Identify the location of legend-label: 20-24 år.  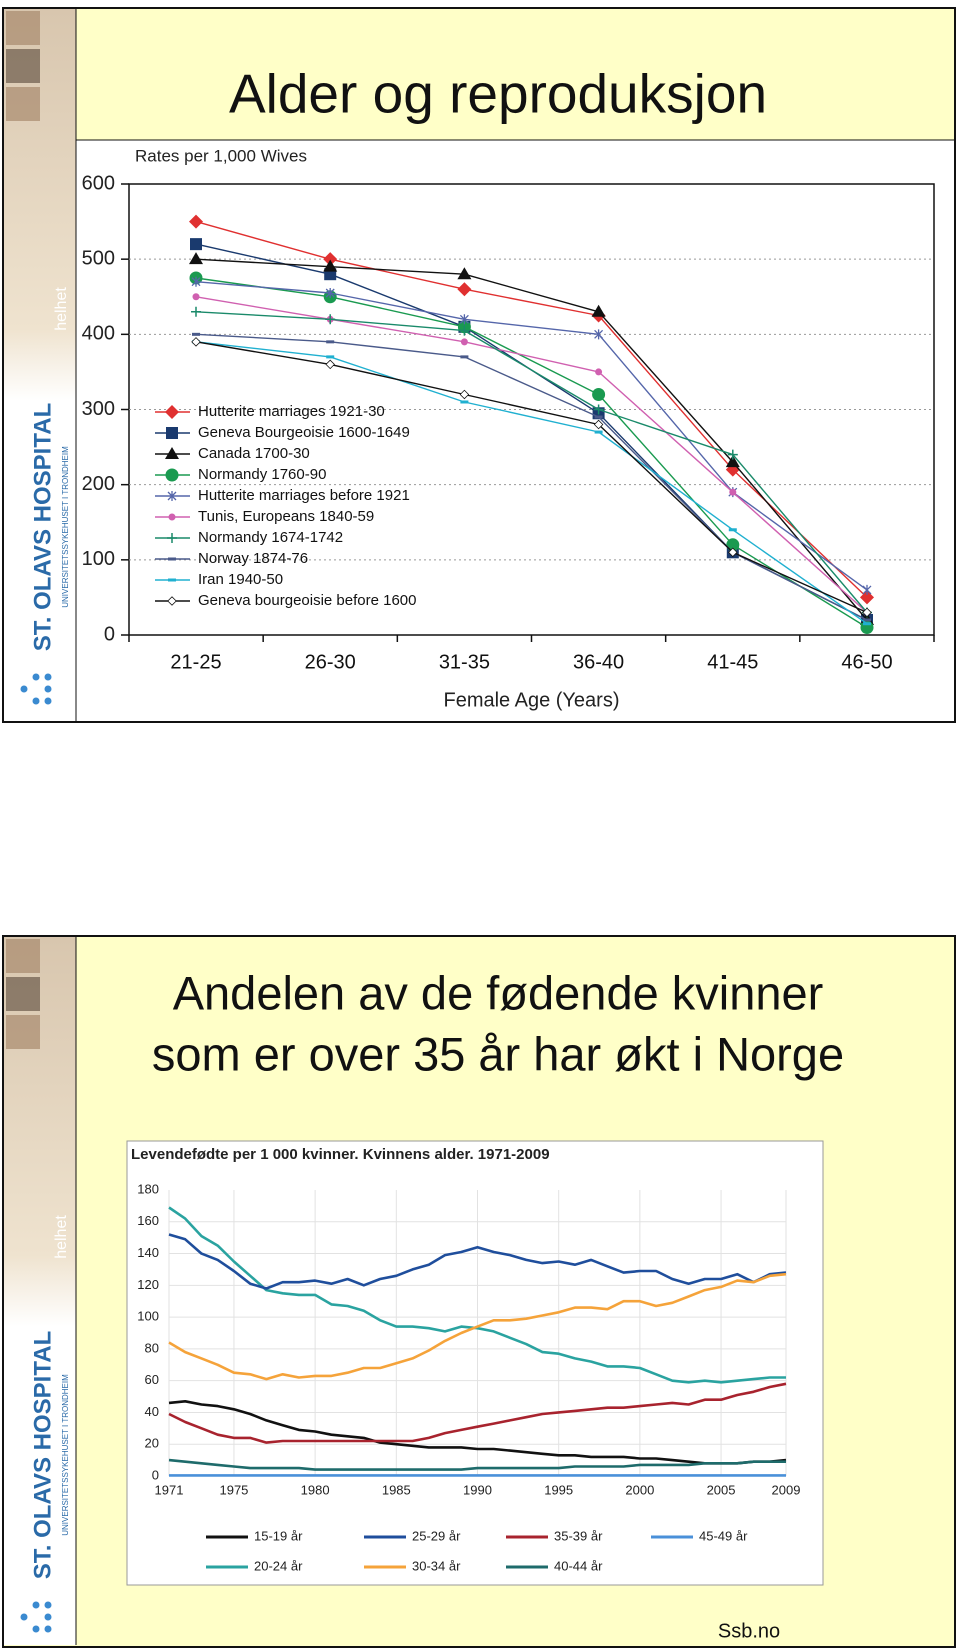
(278, 1565).